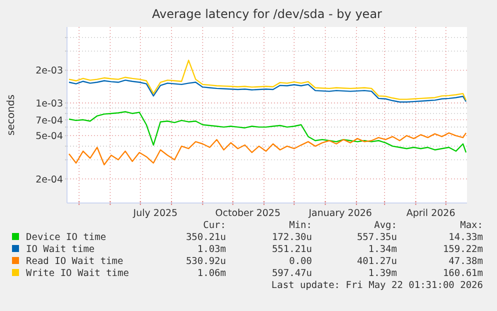  What do you see at coordinates (49, 136) in the screenshot?
I see `y-tick-label: 5e-04` at bounding box center [49, 136].